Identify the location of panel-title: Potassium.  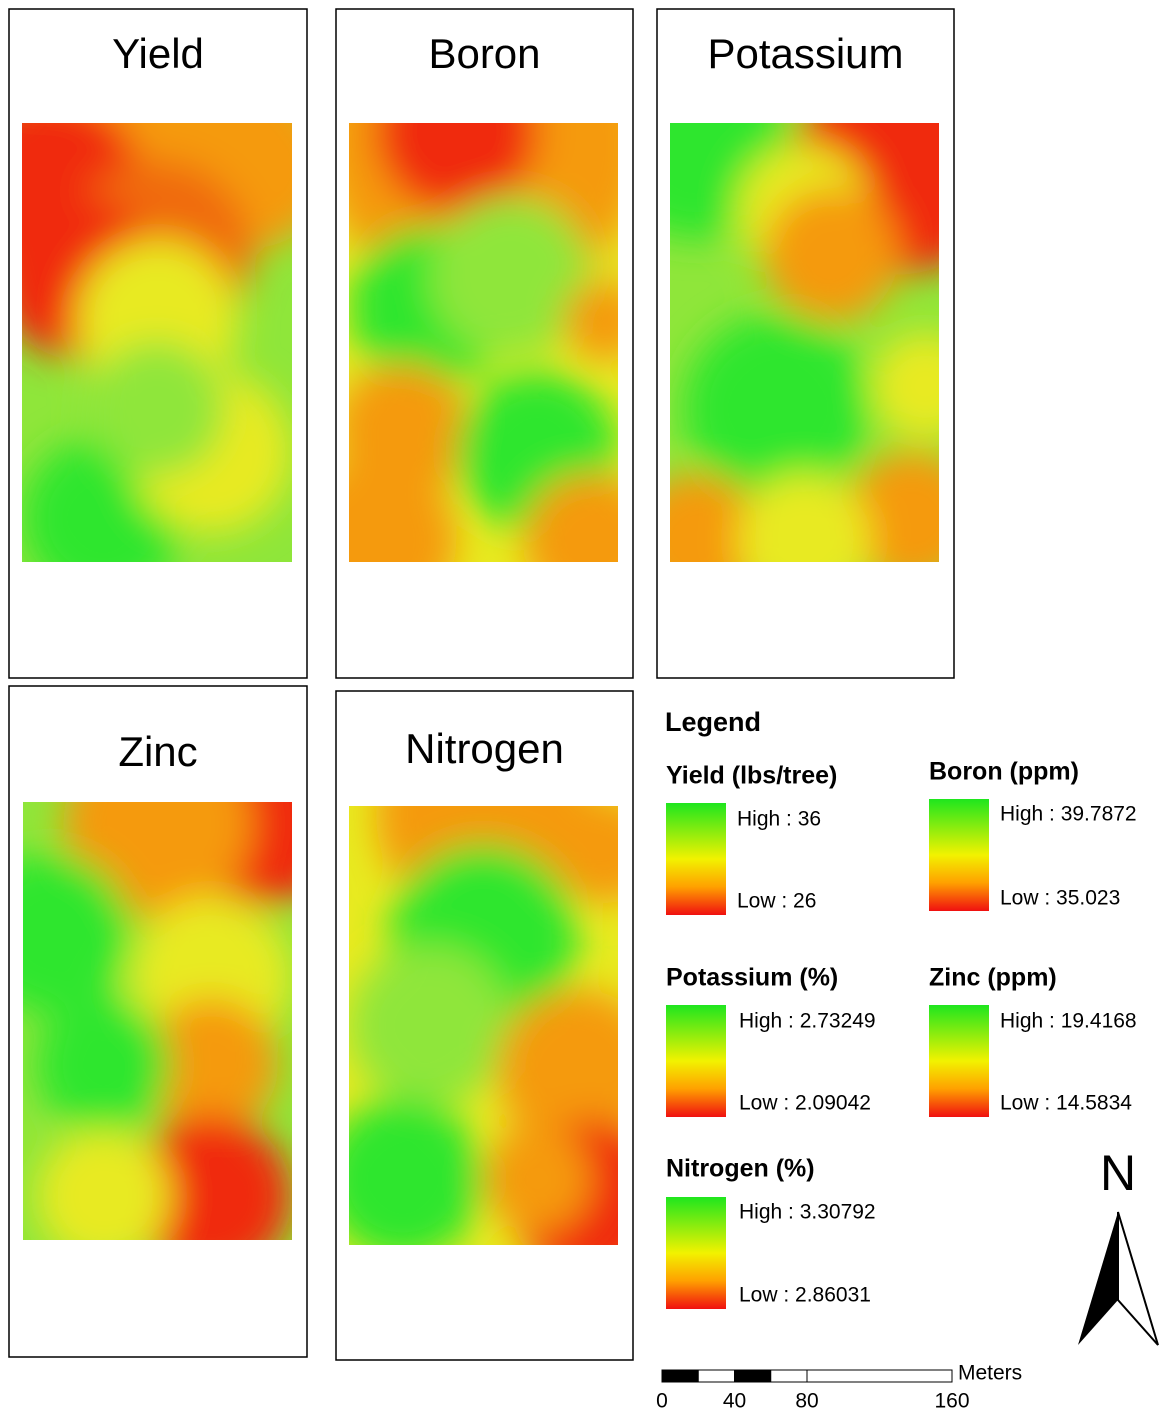
(805, 53).